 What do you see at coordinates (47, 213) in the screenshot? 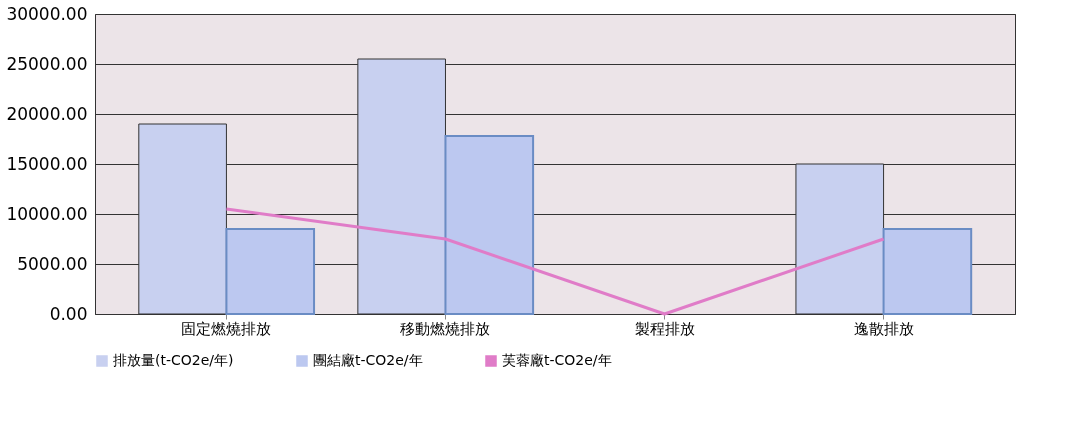
I see `y-tick-label: 10000.00` at bounding box center [47, 213].